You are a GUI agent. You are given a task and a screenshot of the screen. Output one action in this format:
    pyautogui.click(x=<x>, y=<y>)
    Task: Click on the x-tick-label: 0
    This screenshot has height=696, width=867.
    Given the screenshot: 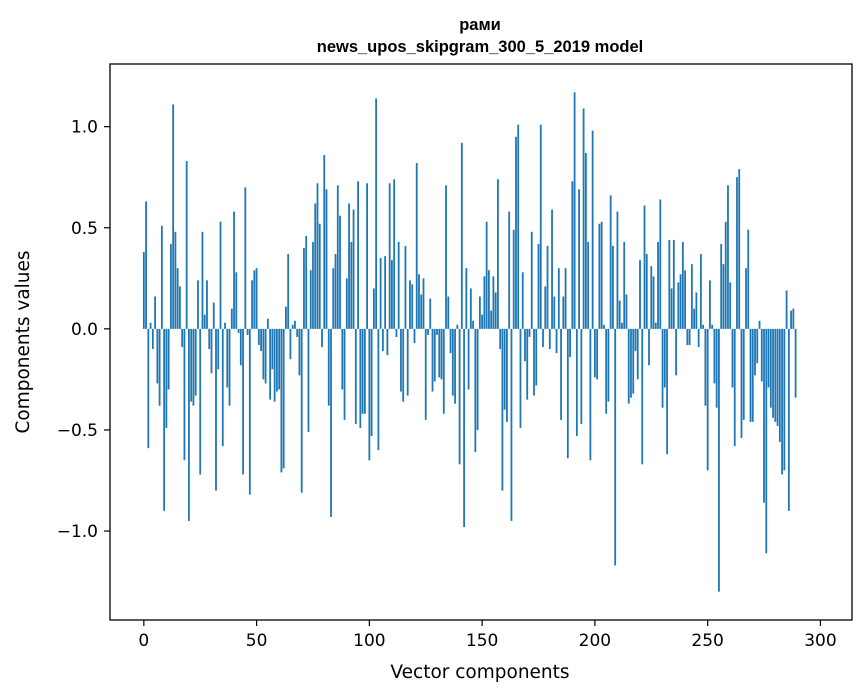 What is the action you would take?
    pyautogui.click(x=143, y=641)
    